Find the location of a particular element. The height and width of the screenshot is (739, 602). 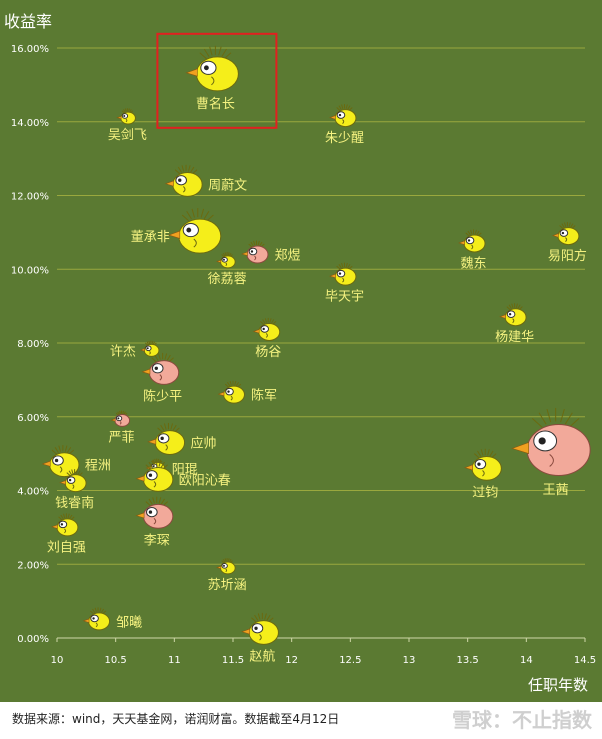

point-label: 欧阳沁春 is located at coordinates (205, 480).